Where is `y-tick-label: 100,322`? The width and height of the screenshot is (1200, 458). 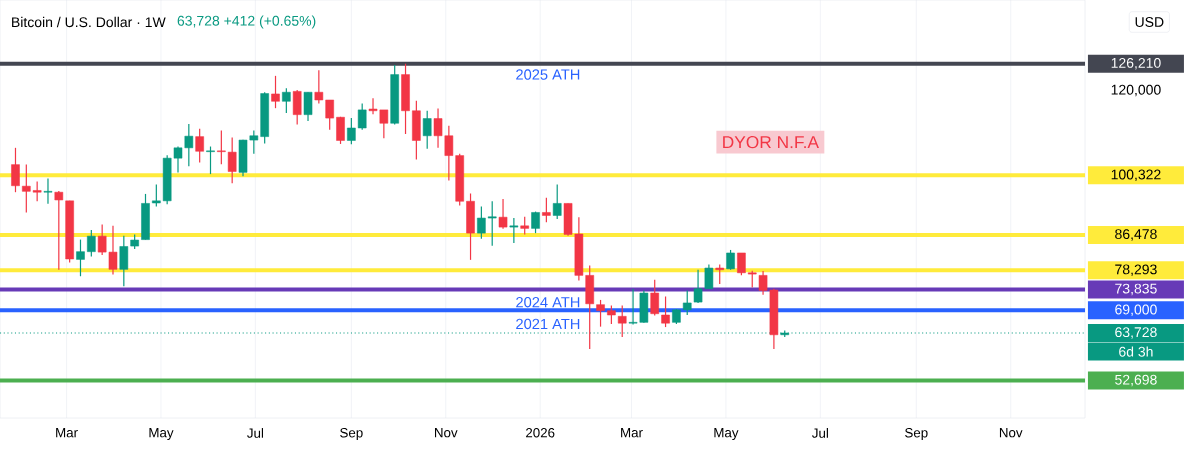 y-tick-label: 100,322 is located at coordinates (1136, 175).